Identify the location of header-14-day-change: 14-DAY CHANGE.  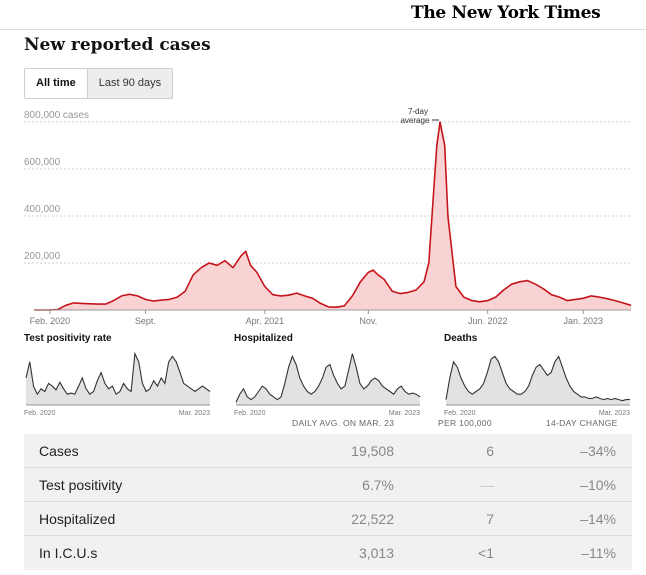
(582, 423).